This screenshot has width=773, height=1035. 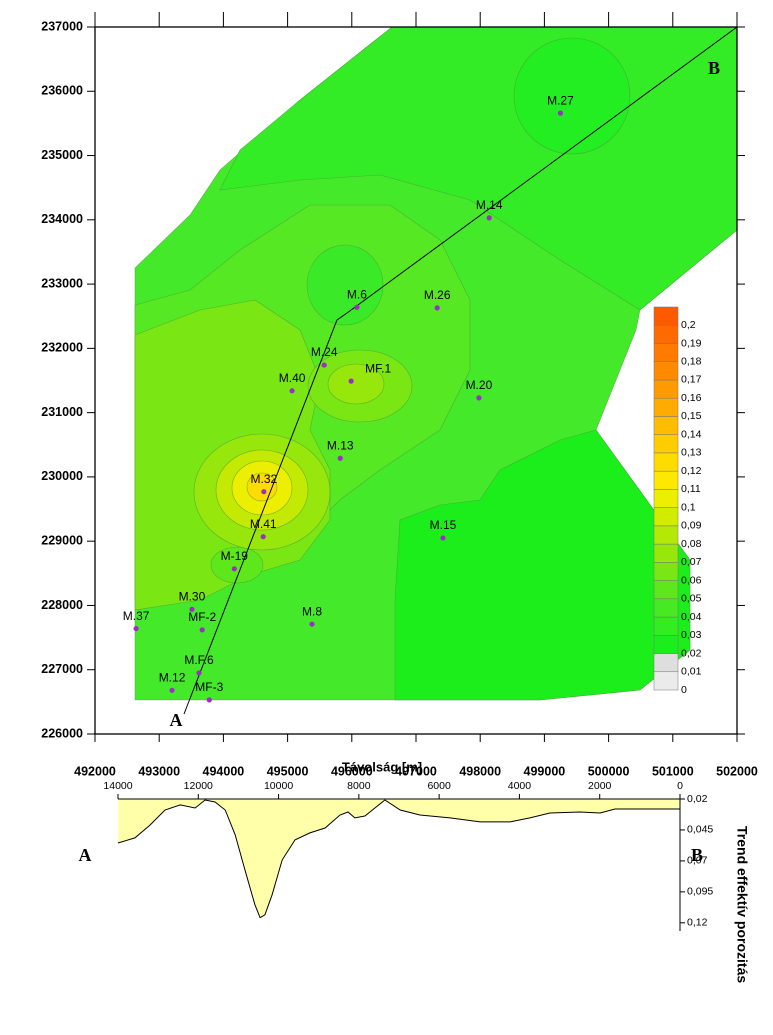 I want to click on x-tick-label: 0, so click(x=680, y=786).